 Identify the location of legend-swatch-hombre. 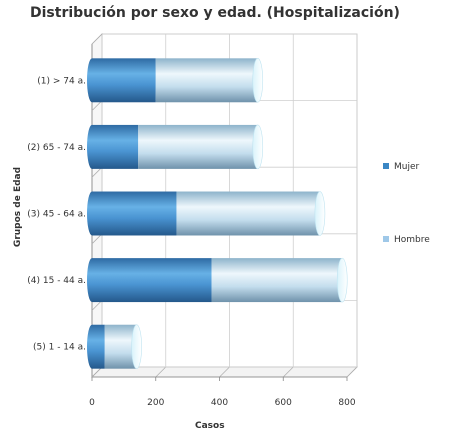
(386, 239).